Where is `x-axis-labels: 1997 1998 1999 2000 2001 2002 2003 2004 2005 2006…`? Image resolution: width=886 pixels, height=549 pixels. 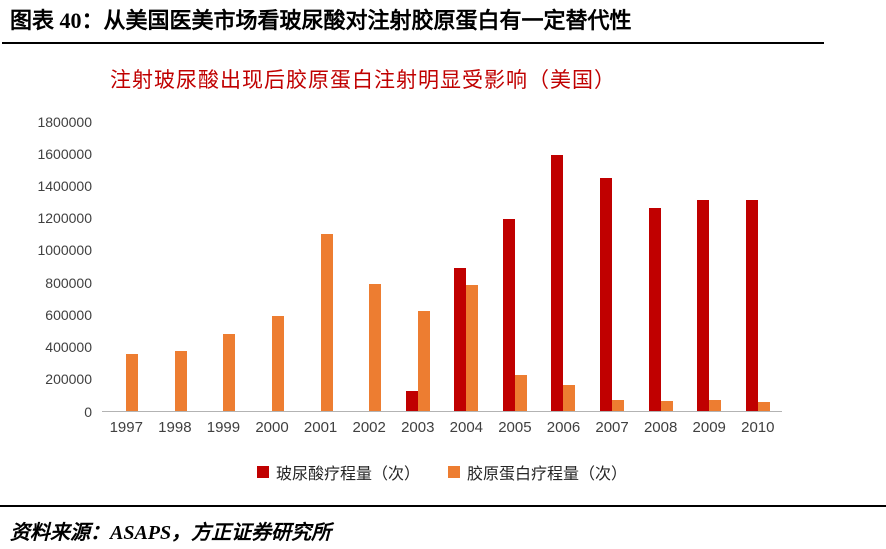
x-axis-labels: 1997 1998 1999 2000 2001 2002 2003 2004 2005 2006… is located at coordinates (442, 424).